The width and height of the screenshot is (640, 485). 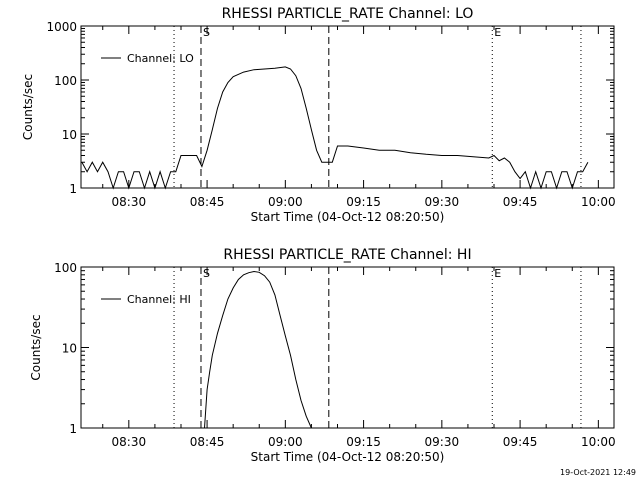 What do you see at coordinates (160, 58) in the screenshot?
I see `legend-entry: Channel: LO` at bounding box center [160, 58].